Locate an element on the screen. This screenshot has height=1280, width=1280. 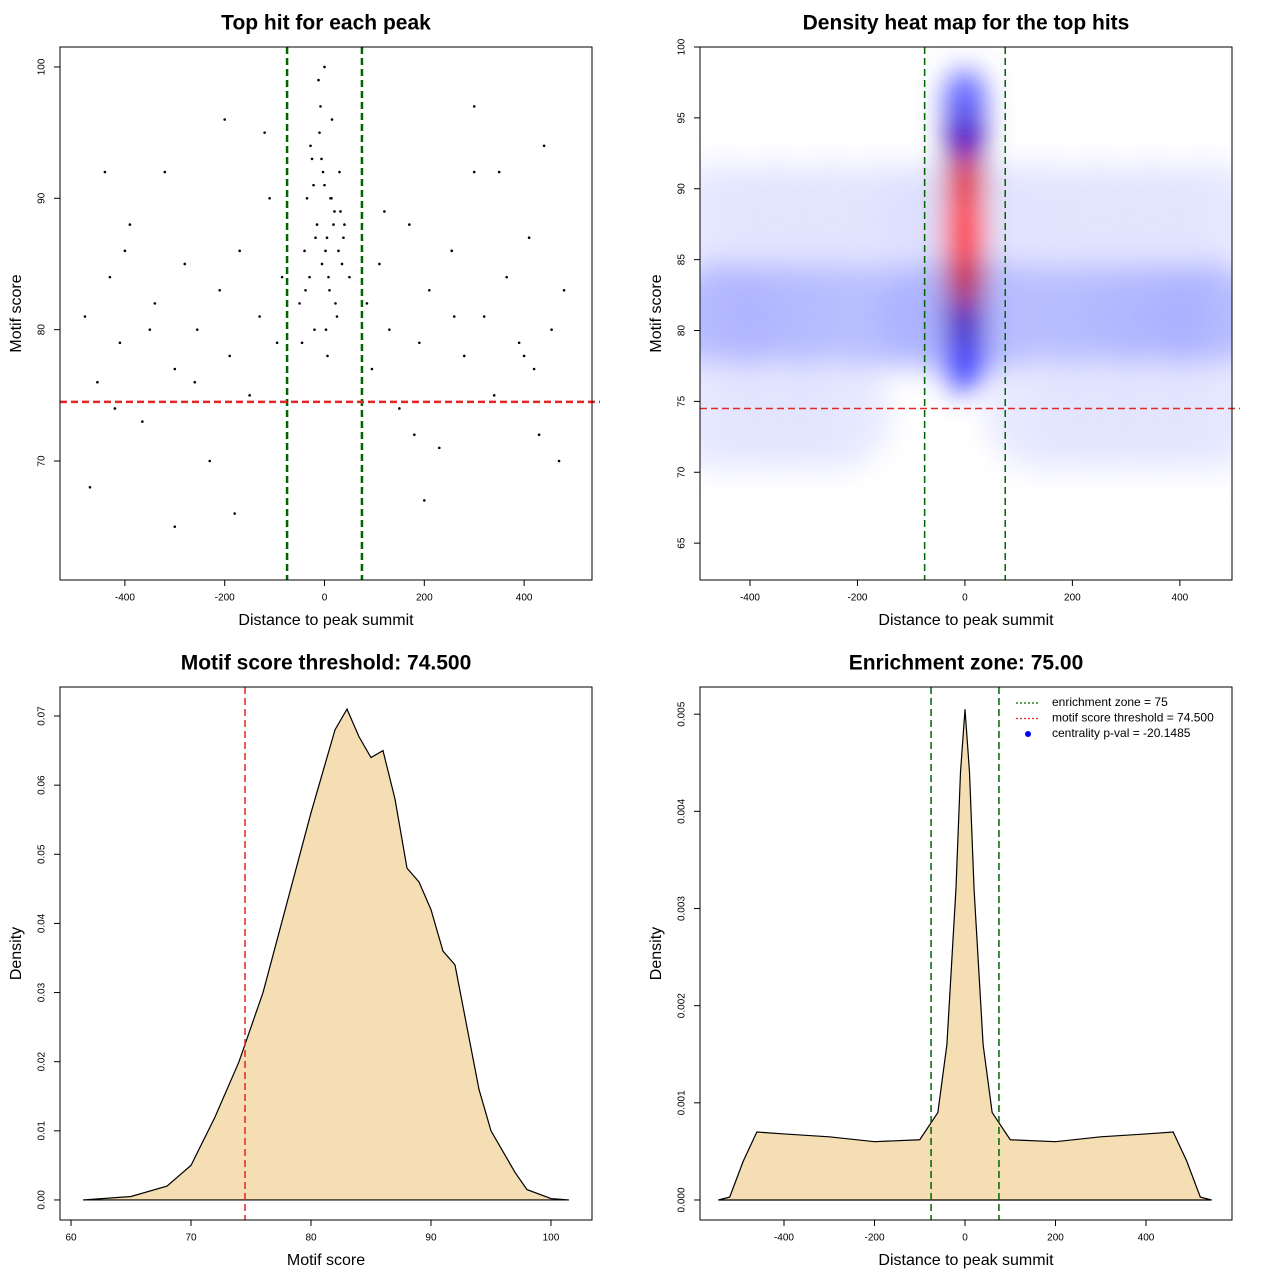
y-tick-label: 0.005 is located at coordinates (682, 713).